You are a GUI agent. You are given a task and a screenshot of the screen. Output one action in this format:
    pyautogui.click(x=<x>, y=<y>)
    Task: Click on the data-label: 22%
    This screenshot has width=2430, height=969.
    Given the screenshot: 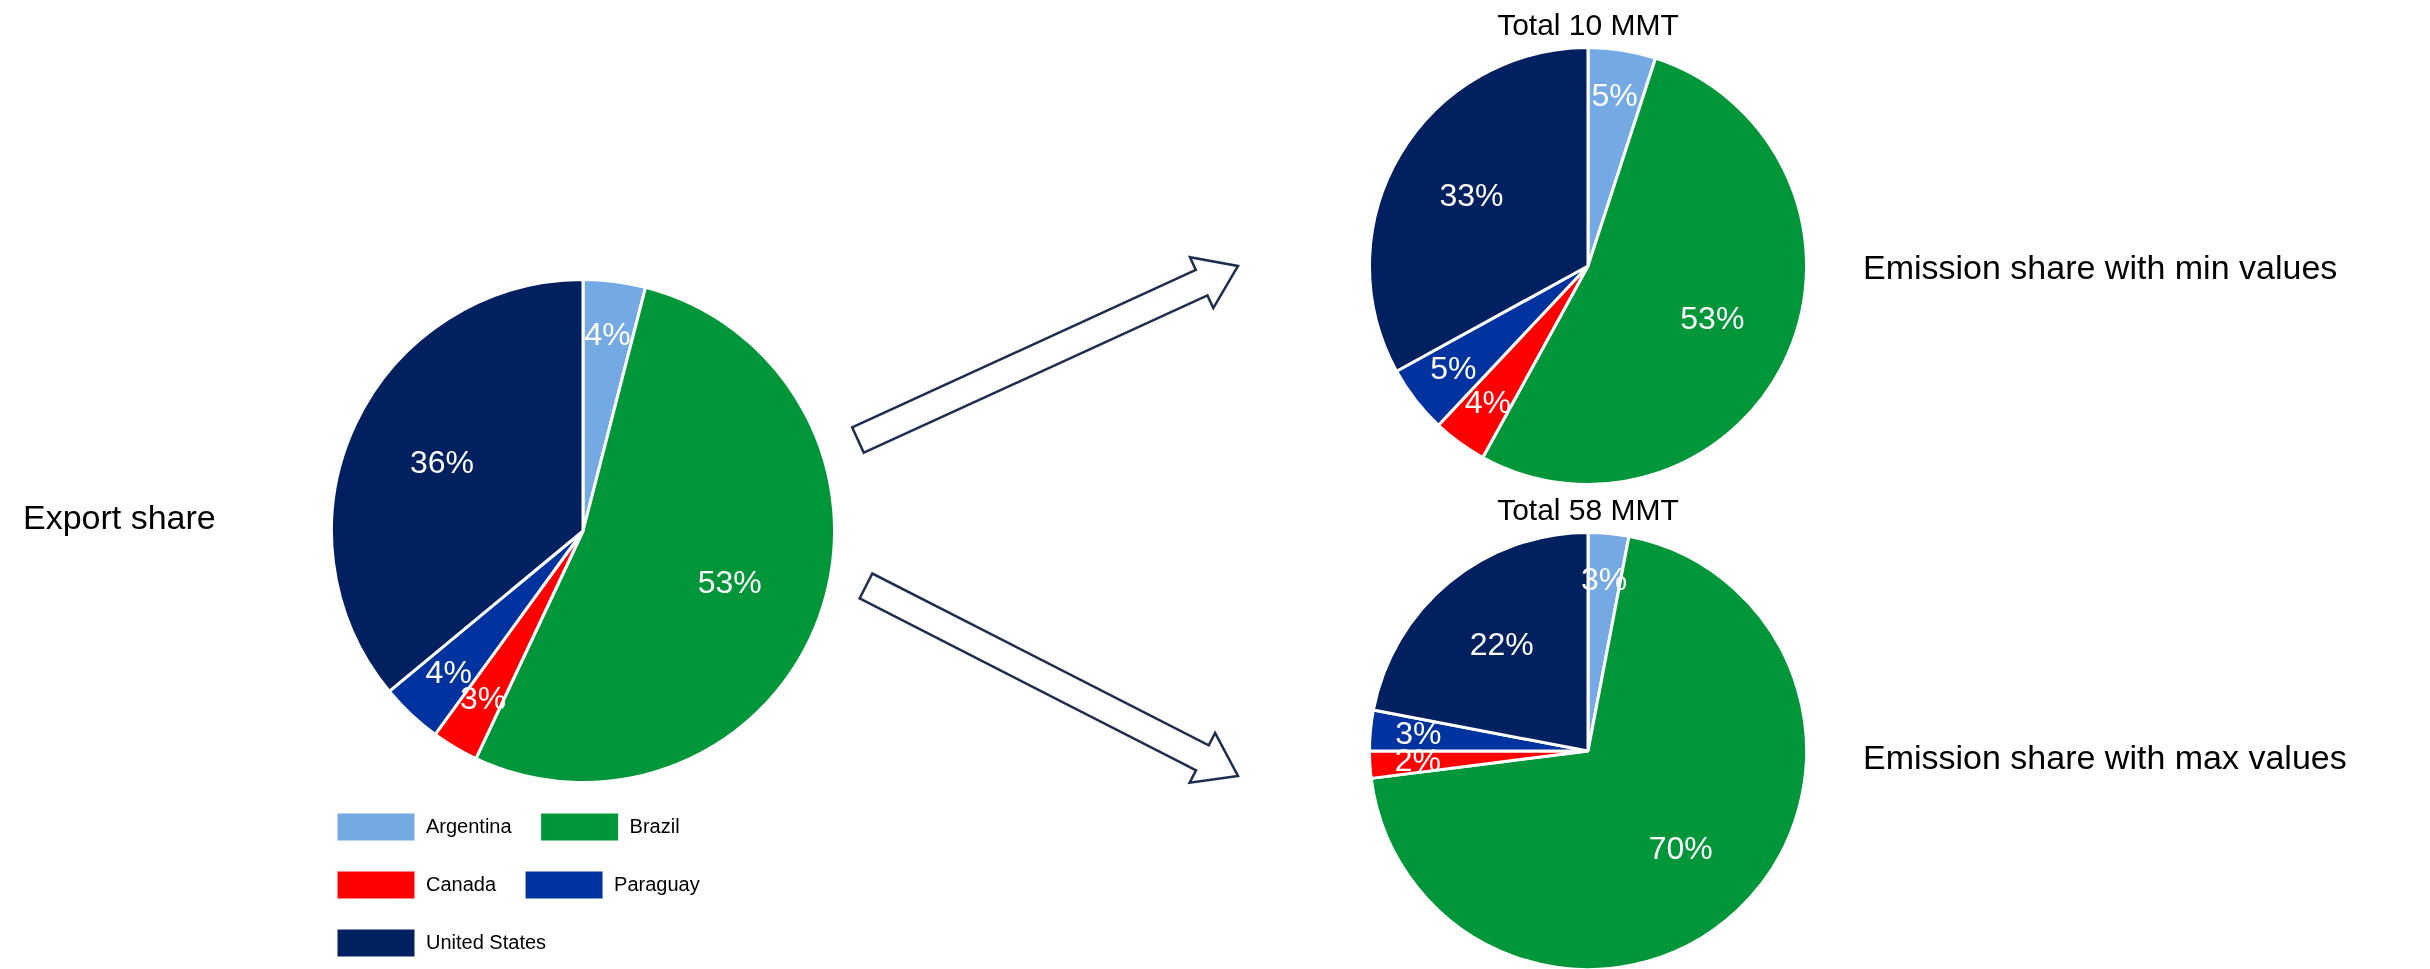 What is the action you would take?
    pyautogui.click(x=1501, y=644)
    